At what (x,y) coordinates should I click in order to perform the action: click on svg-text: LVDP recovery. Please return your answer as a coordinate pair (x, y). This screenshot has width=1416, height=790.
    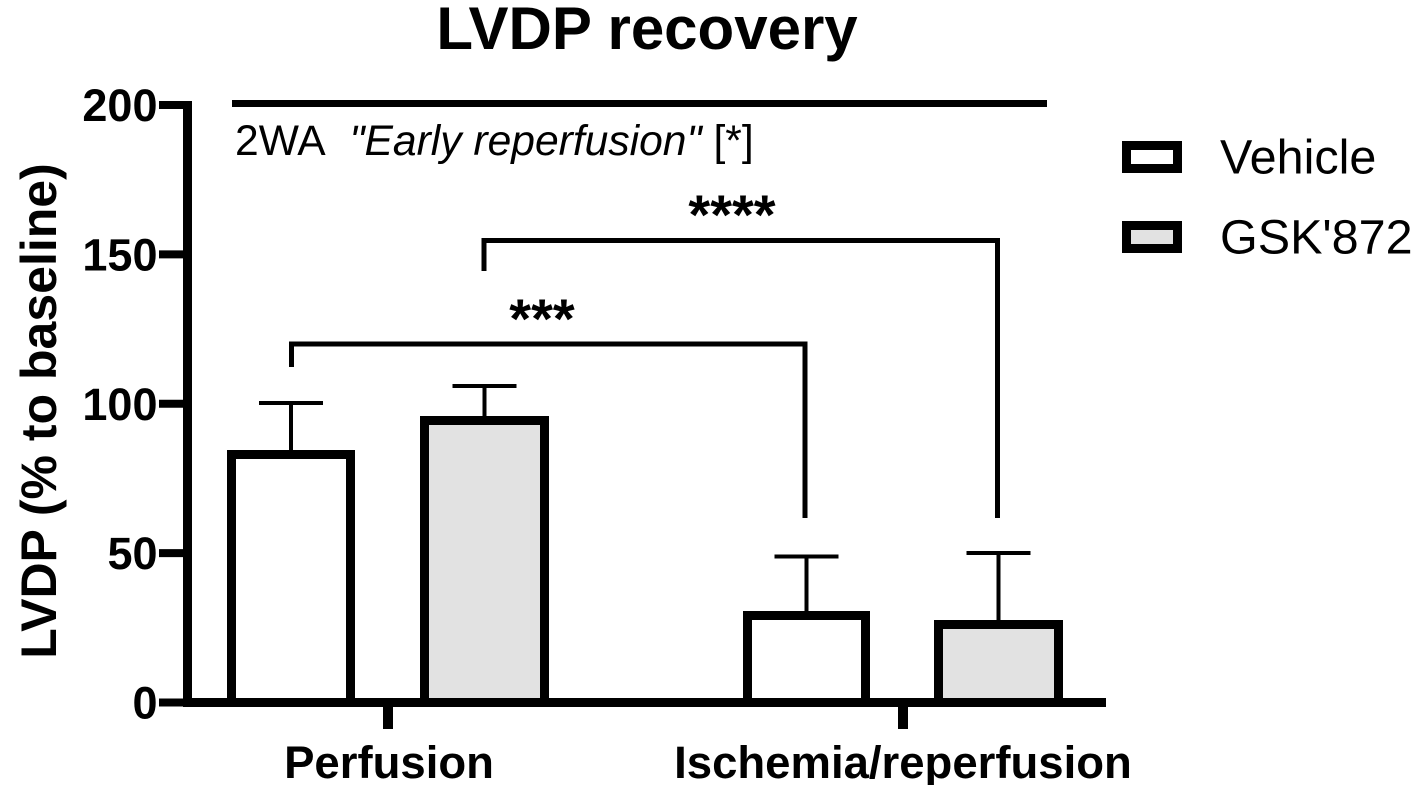
    Looking at the image, I should click on (647, 31).